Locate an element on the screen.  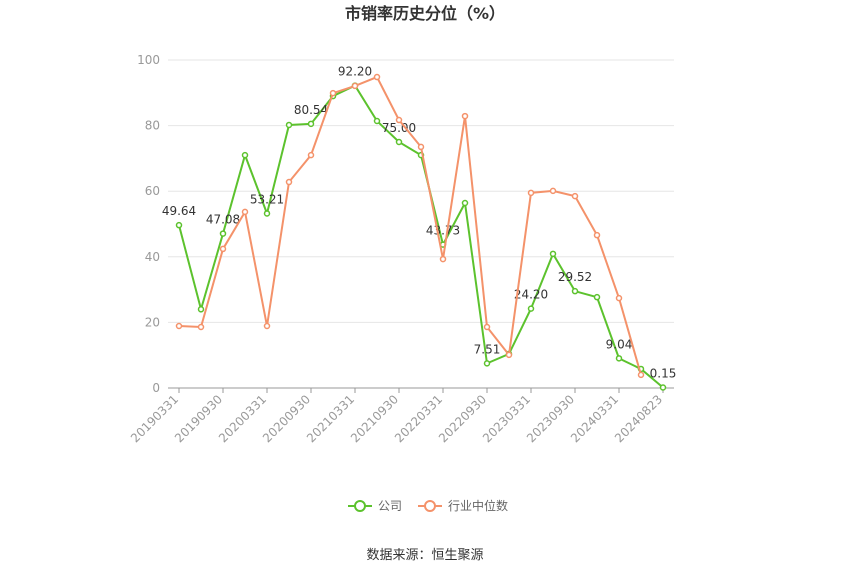
legend-label: 行业中位数 is located at coordinates (478, 505).